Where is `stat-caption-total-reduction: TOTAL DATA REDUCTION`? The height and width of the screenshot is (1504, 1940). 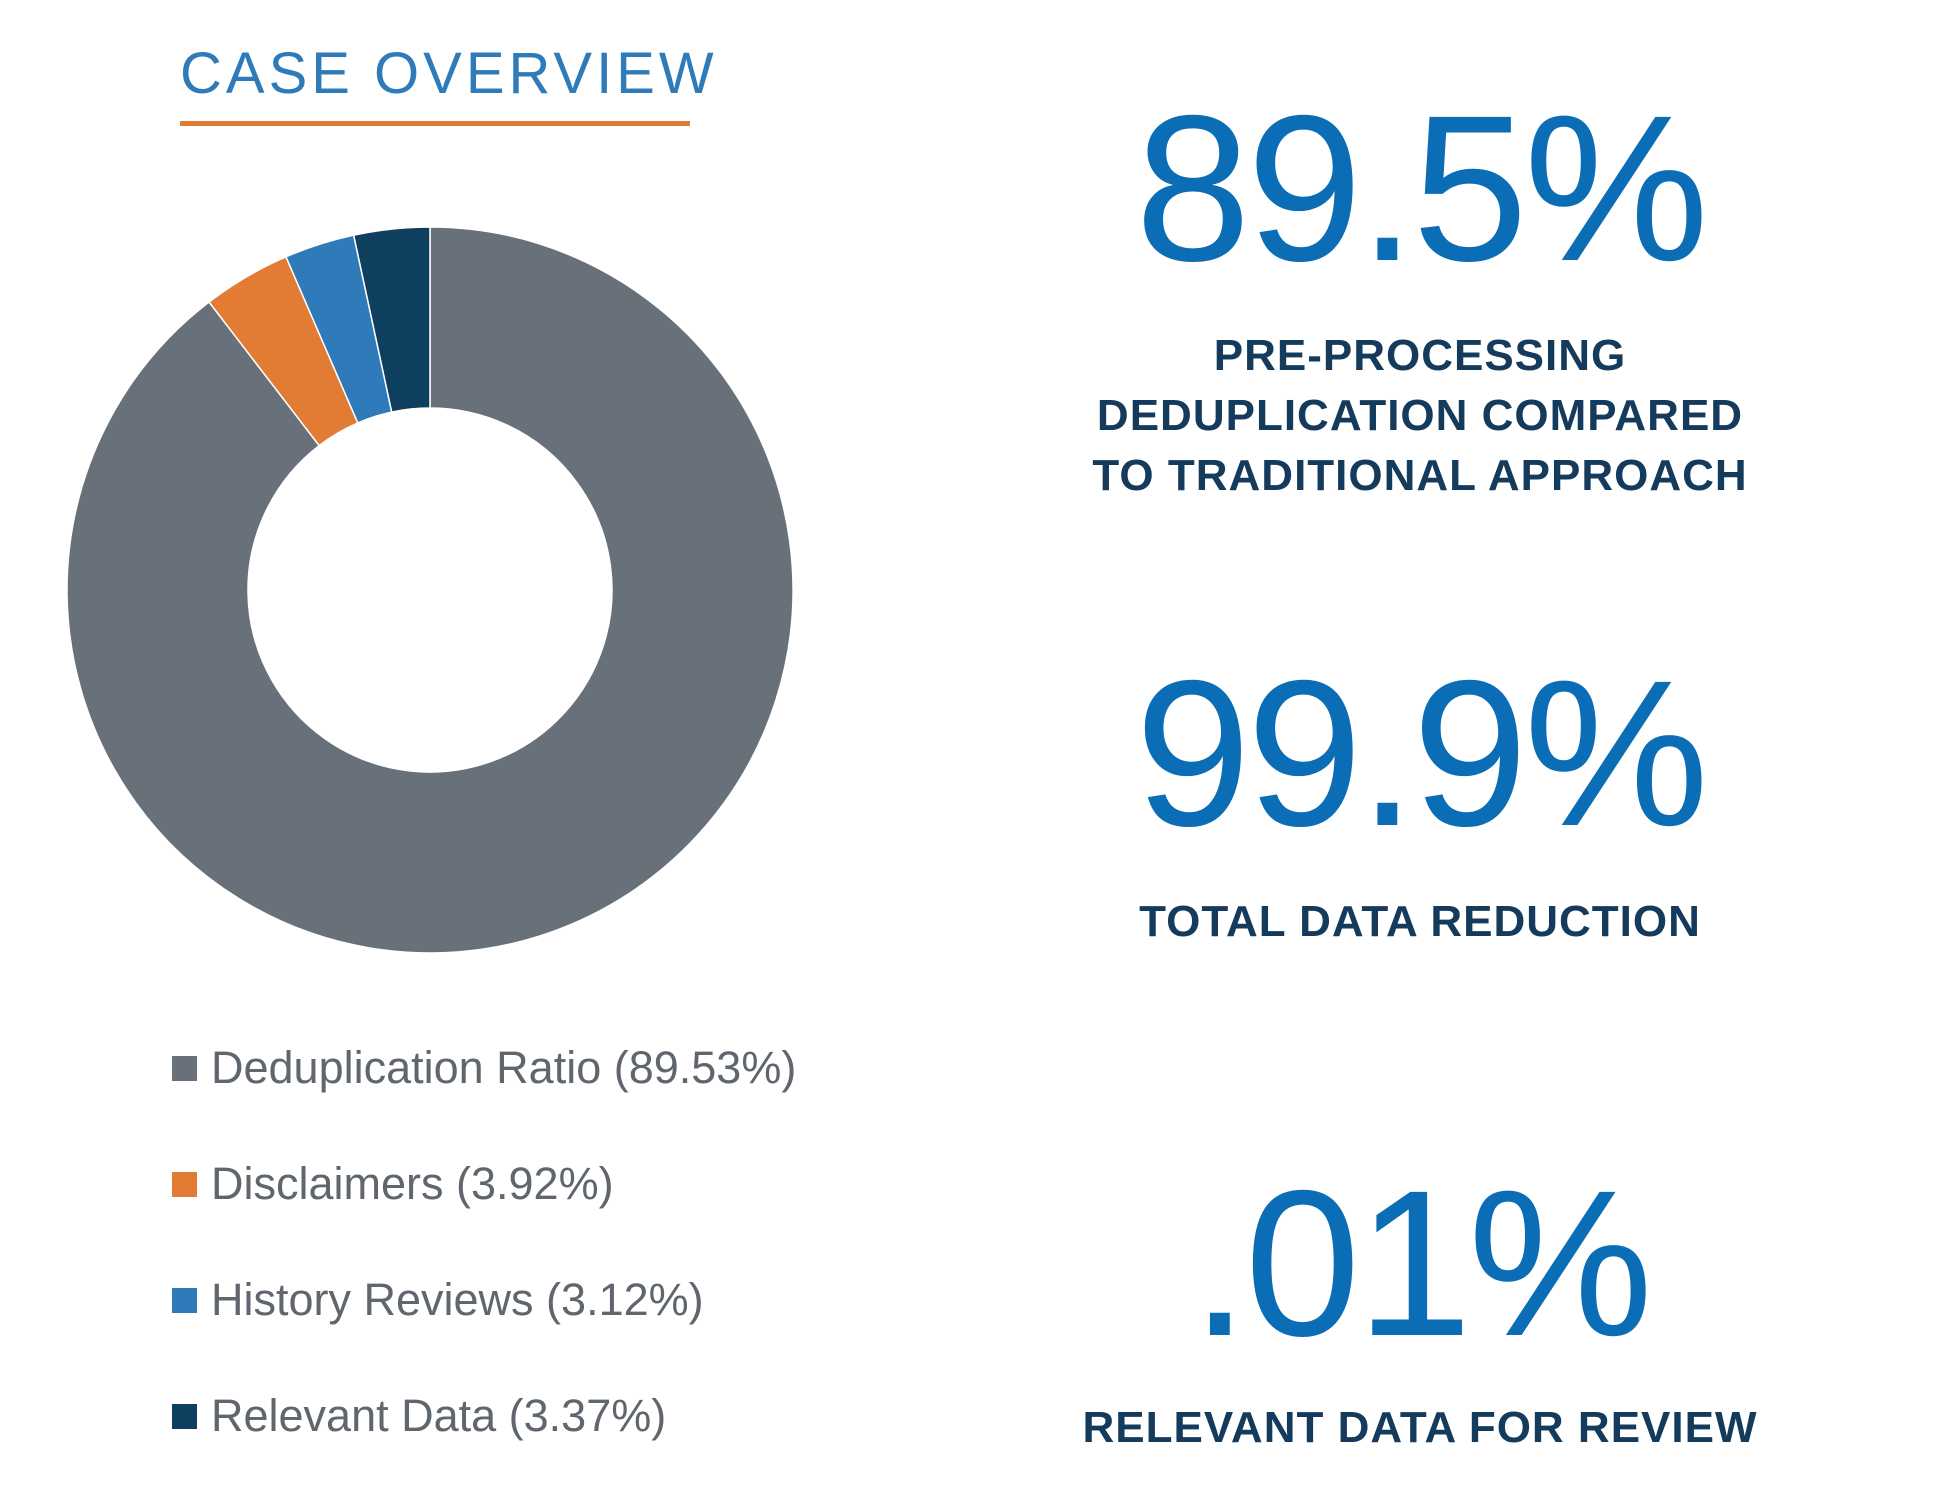 stat-caption-total-reduction: TOTAL DATA REDUCTION is located at coordinates (1420, 922).